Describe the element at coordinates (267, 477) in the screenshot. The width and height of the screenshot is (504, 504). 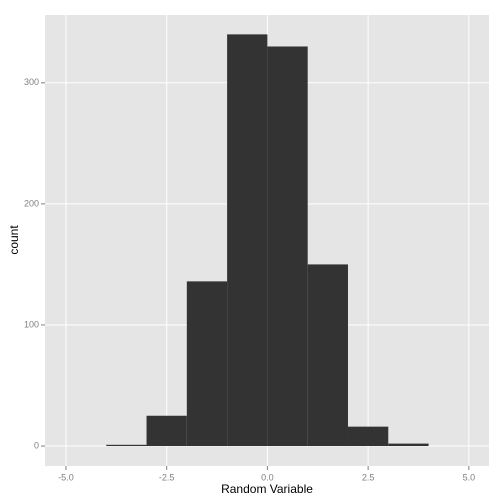
I see `x-tick-label: 0.0` at that location.